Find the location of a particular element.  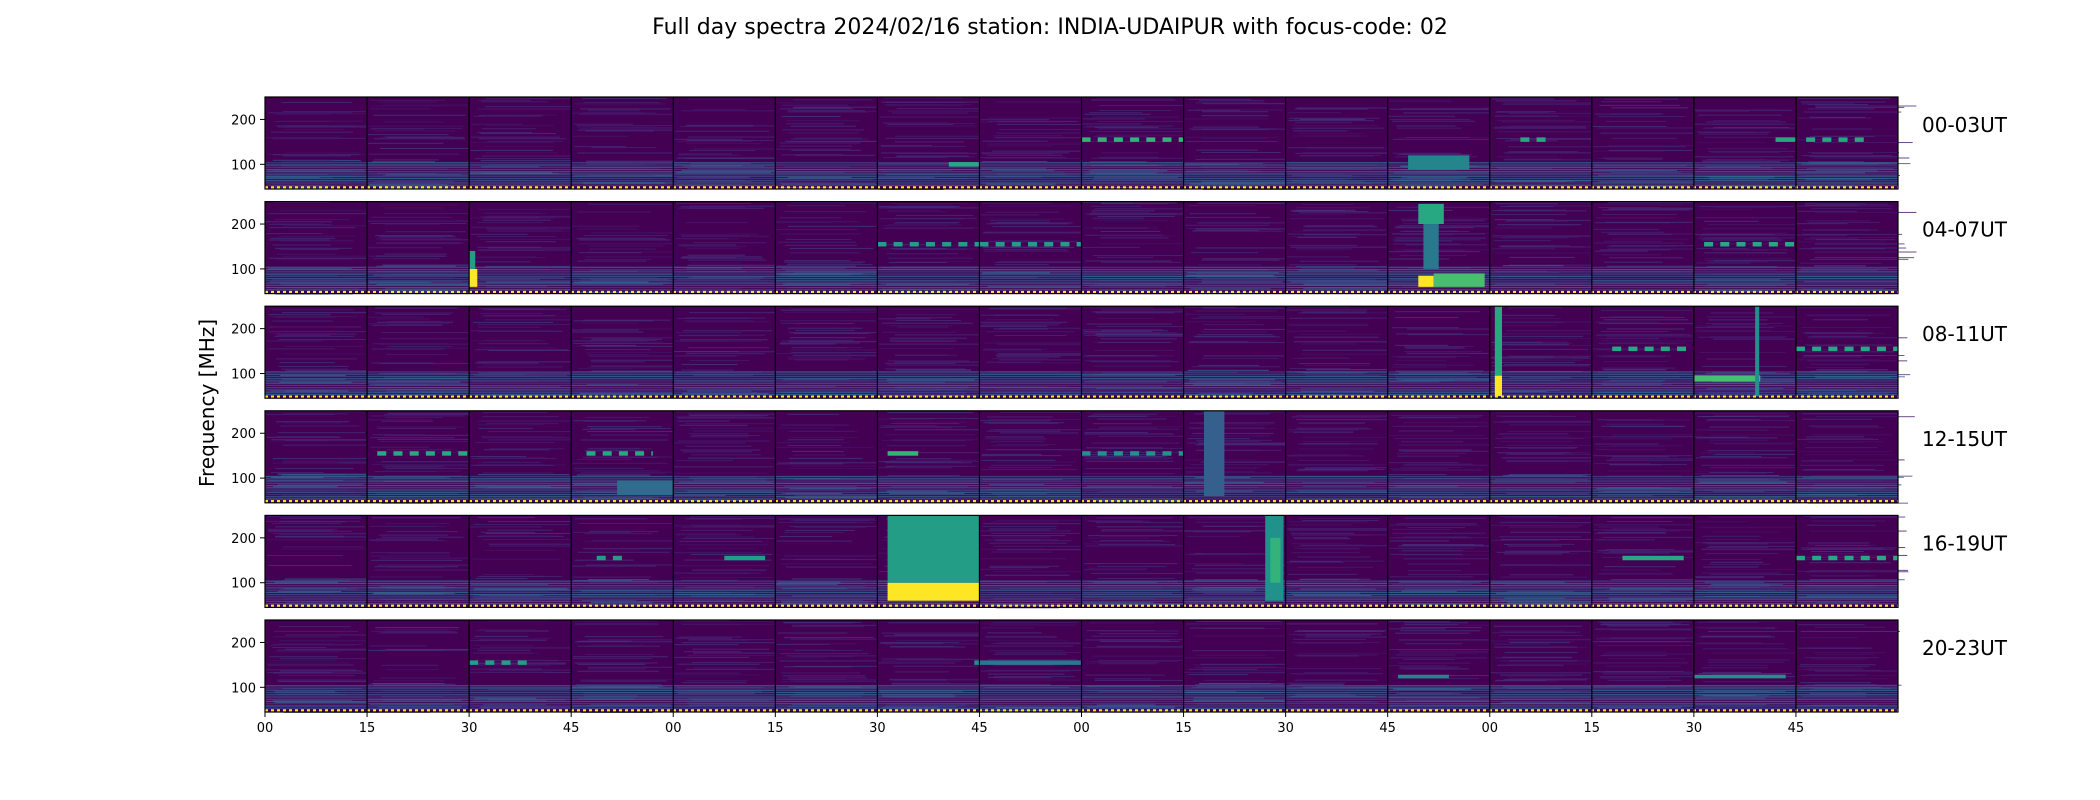

spectrum-panel is located at coordinates (730, 248).